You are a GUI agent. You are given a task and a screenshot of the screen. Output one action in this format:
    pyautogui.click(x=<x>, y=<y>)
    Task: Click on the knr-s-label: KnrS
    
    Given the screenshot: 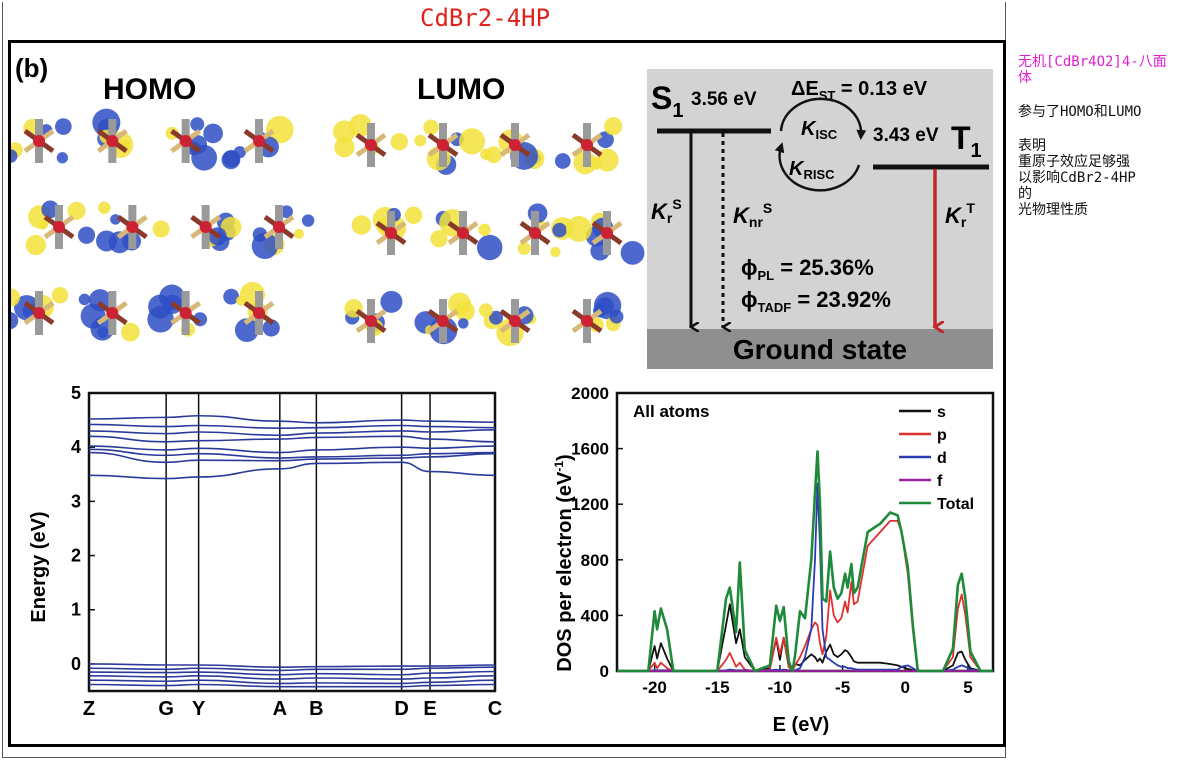 What is the action you would take?
    pyautogui.click(x=752, y=215)
    